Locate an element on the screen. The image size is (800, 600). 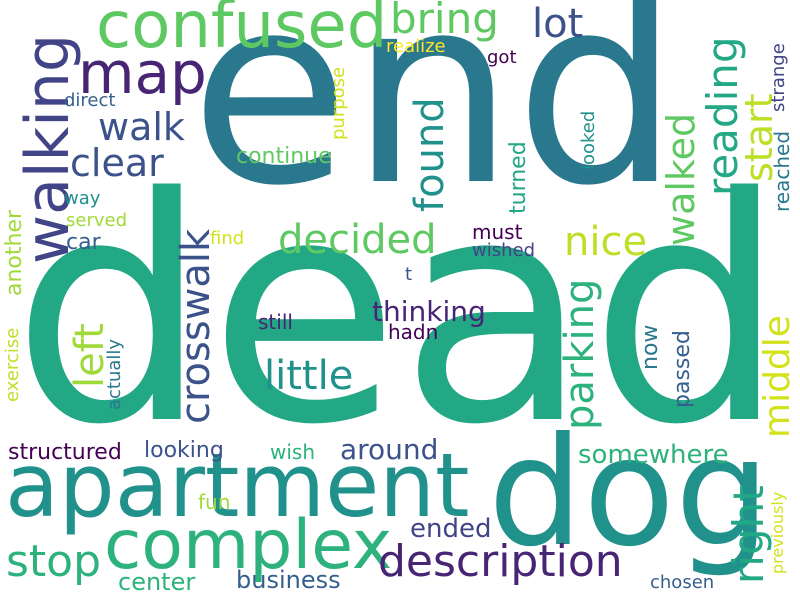
word-middle: middle is located at coordinates (777, 376).